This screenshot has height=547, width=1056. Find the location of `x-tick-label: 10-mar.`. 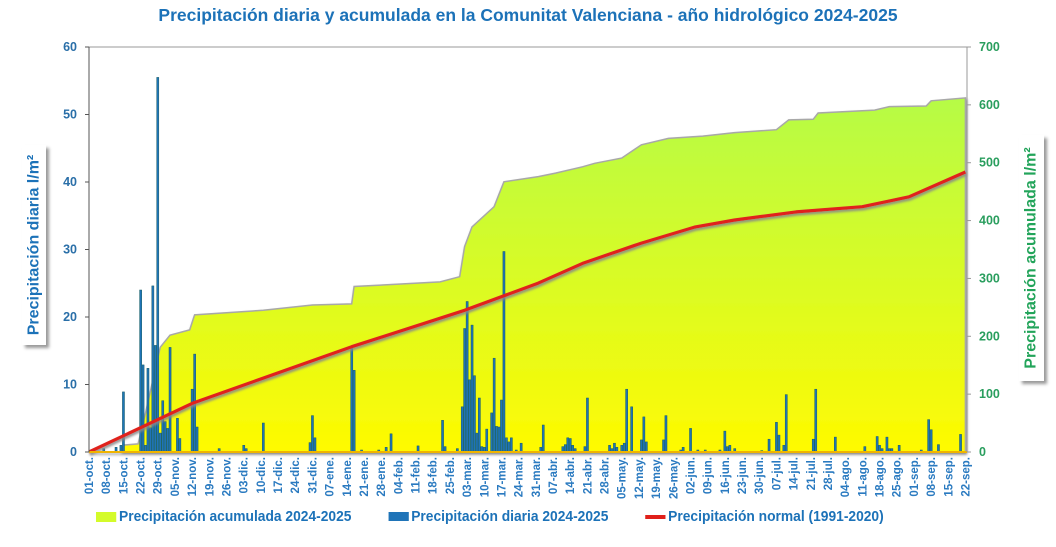

x-tick-label: 10-mar. is located at coordinates (485, 477).